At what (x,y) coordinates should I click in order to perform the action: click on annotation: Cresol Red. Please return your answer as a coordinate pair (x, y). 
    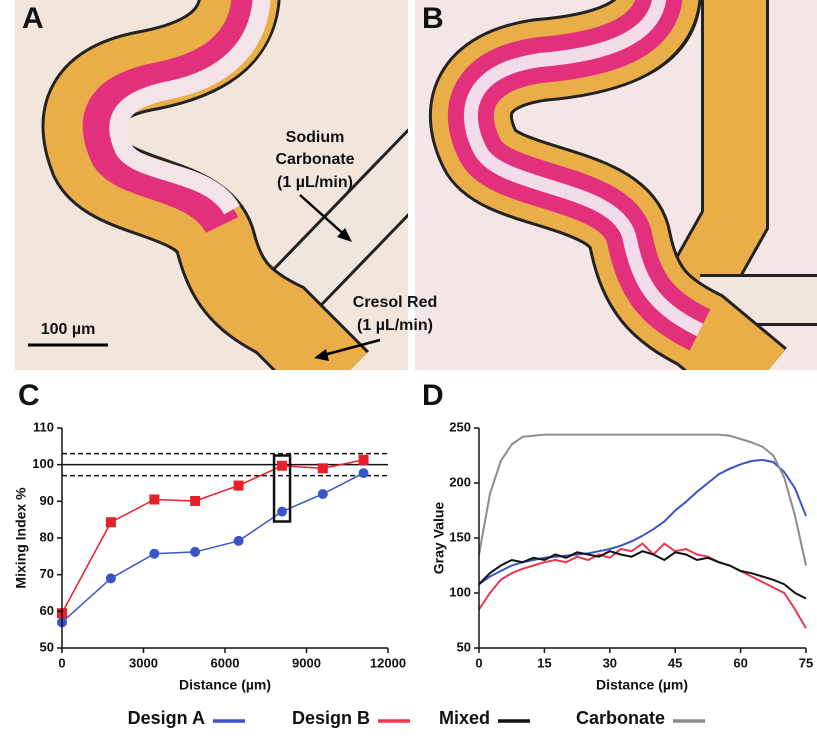
    Looking at the image, I should click on (395, 302).